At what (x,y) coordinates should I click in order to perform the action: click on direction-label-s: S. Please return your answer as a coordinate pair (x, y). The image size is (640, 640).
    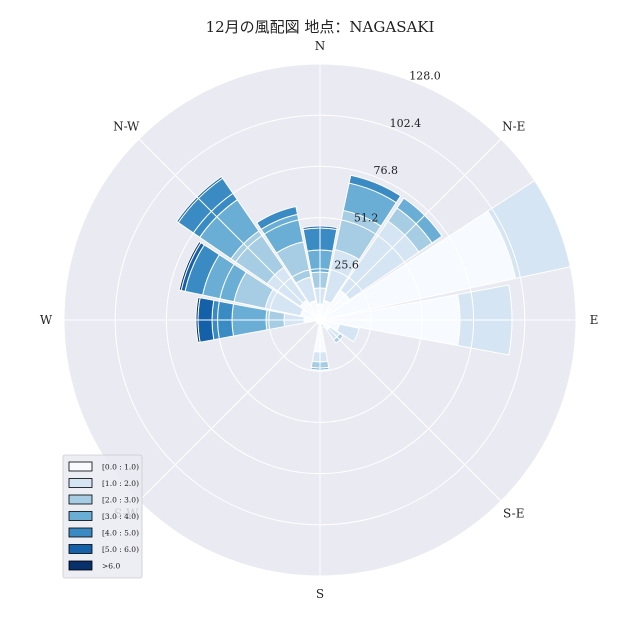
    Looking at the image, I should click on (320, 594).